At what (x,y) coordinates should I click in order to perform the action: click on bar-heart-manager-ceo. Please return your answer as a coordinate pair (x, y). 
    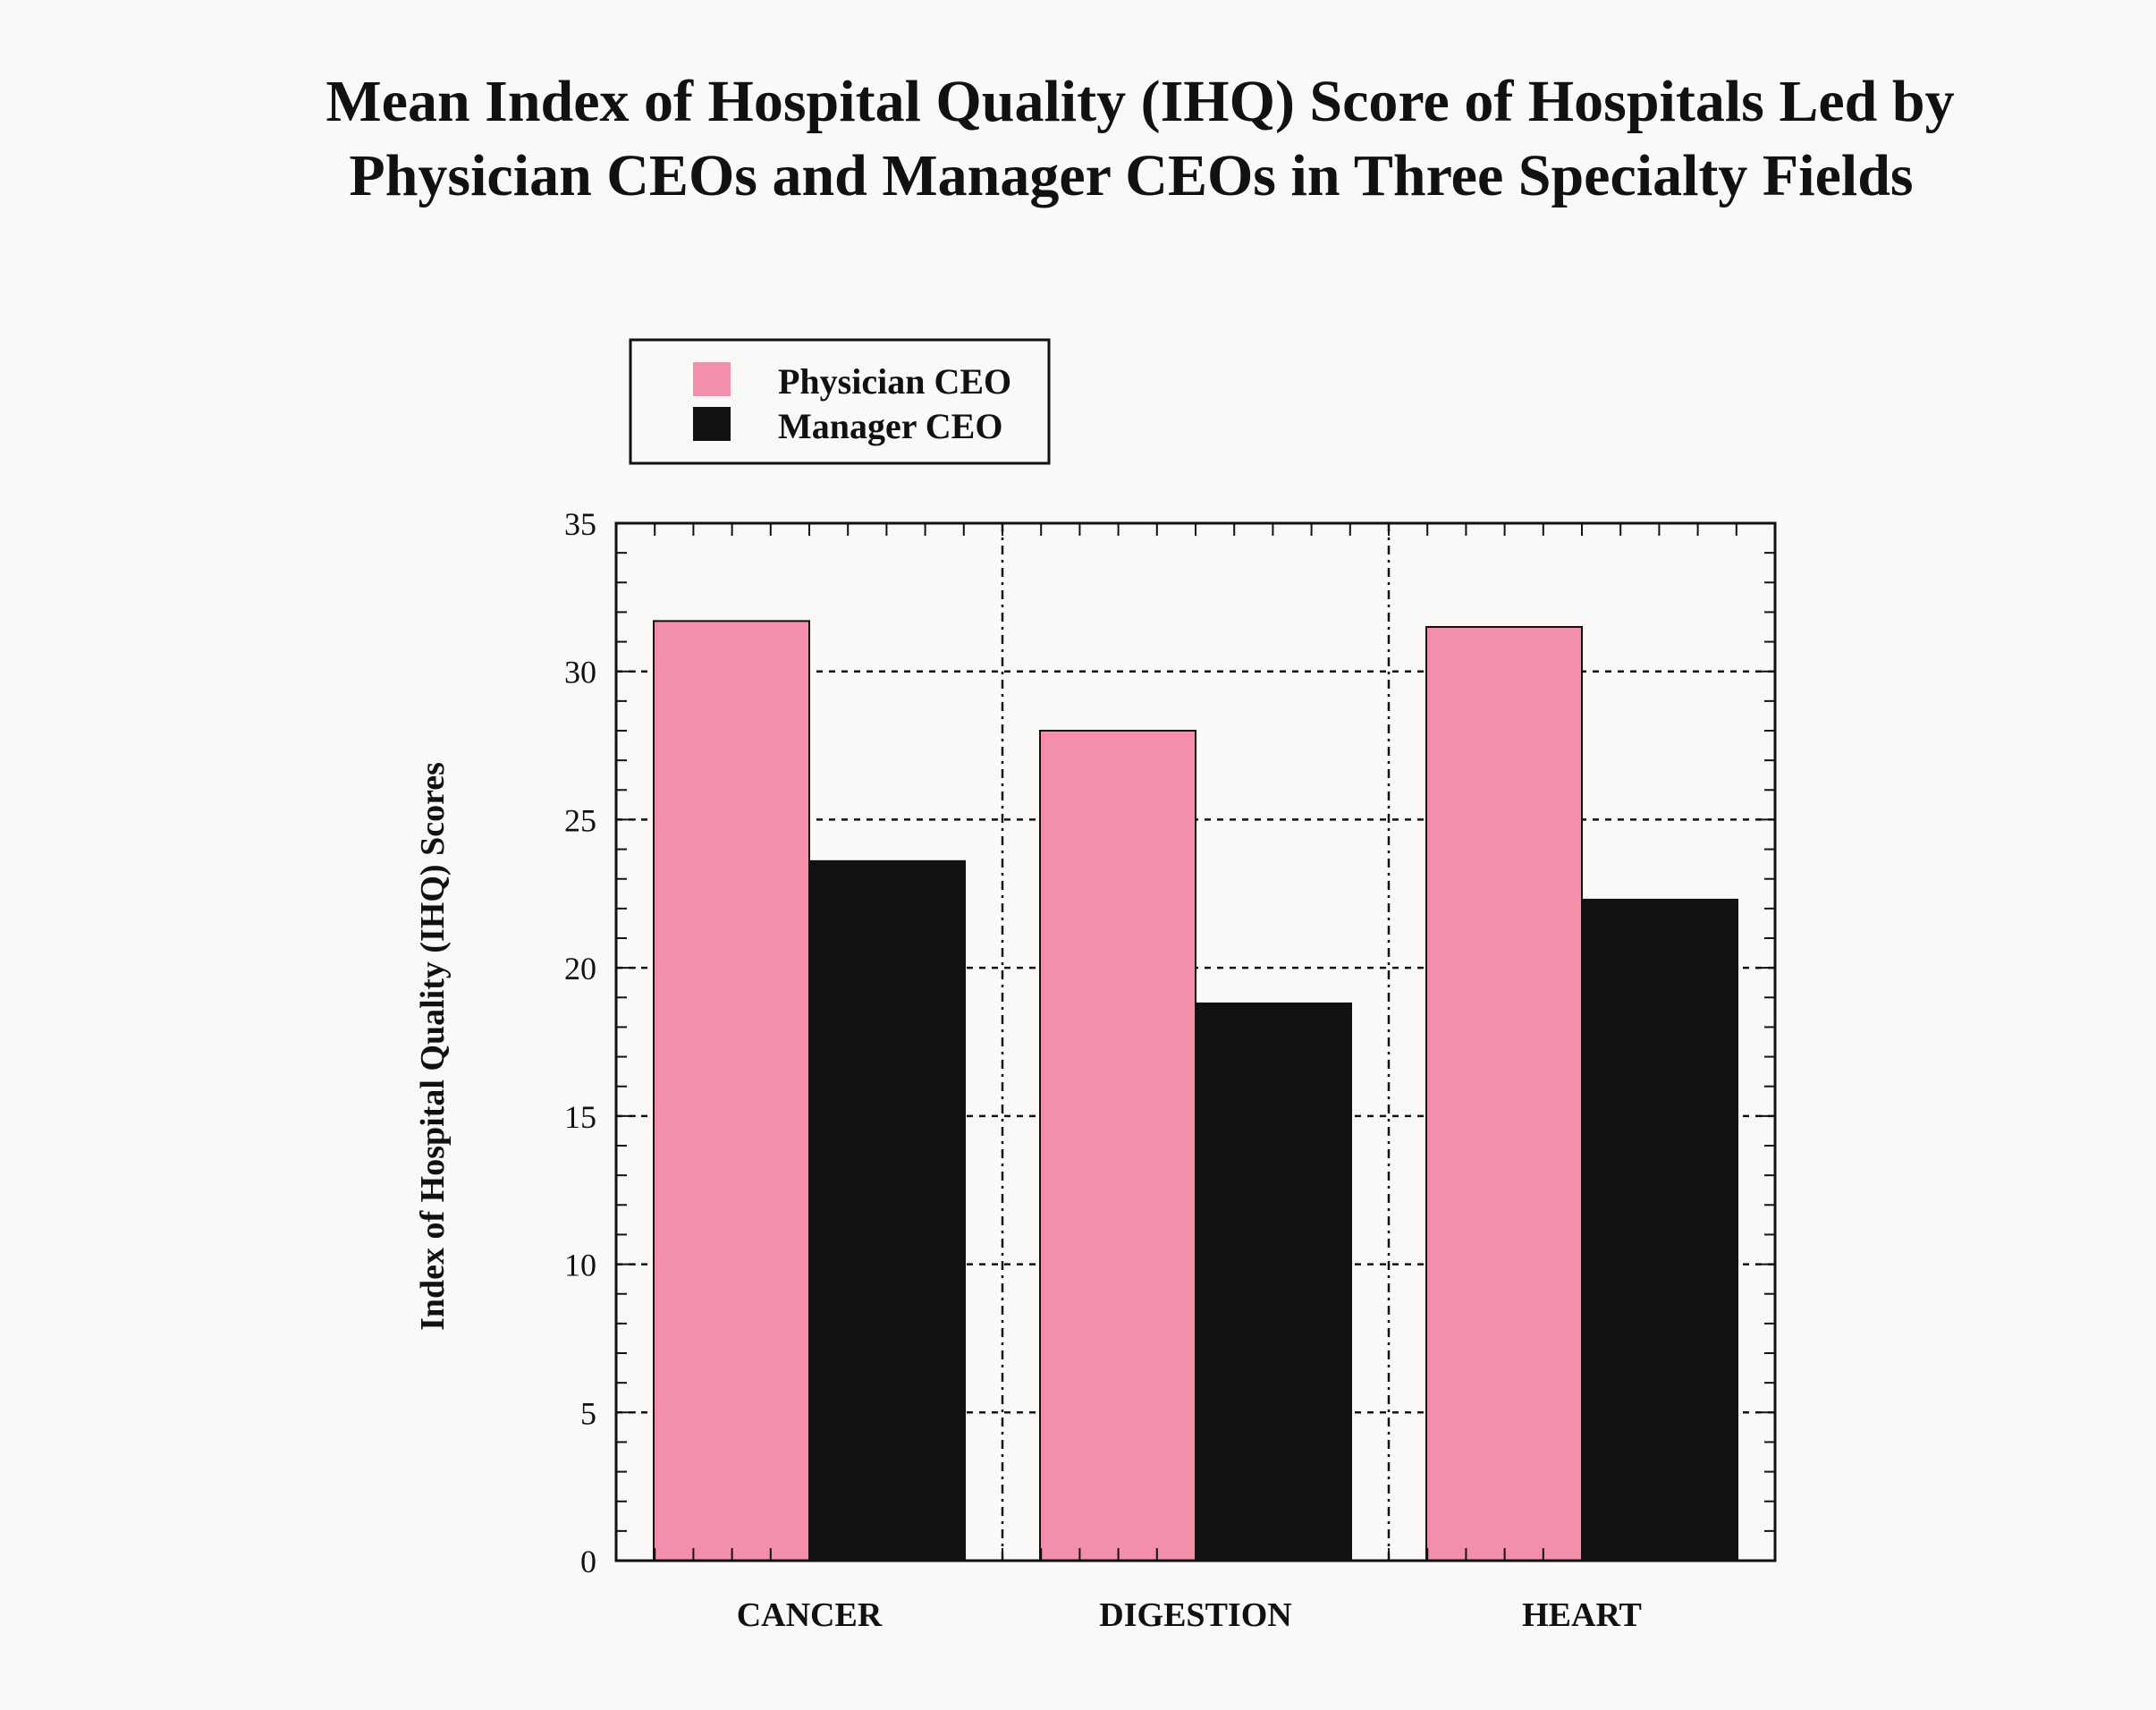
    Looking at the image, I should click on (1660, 1230).